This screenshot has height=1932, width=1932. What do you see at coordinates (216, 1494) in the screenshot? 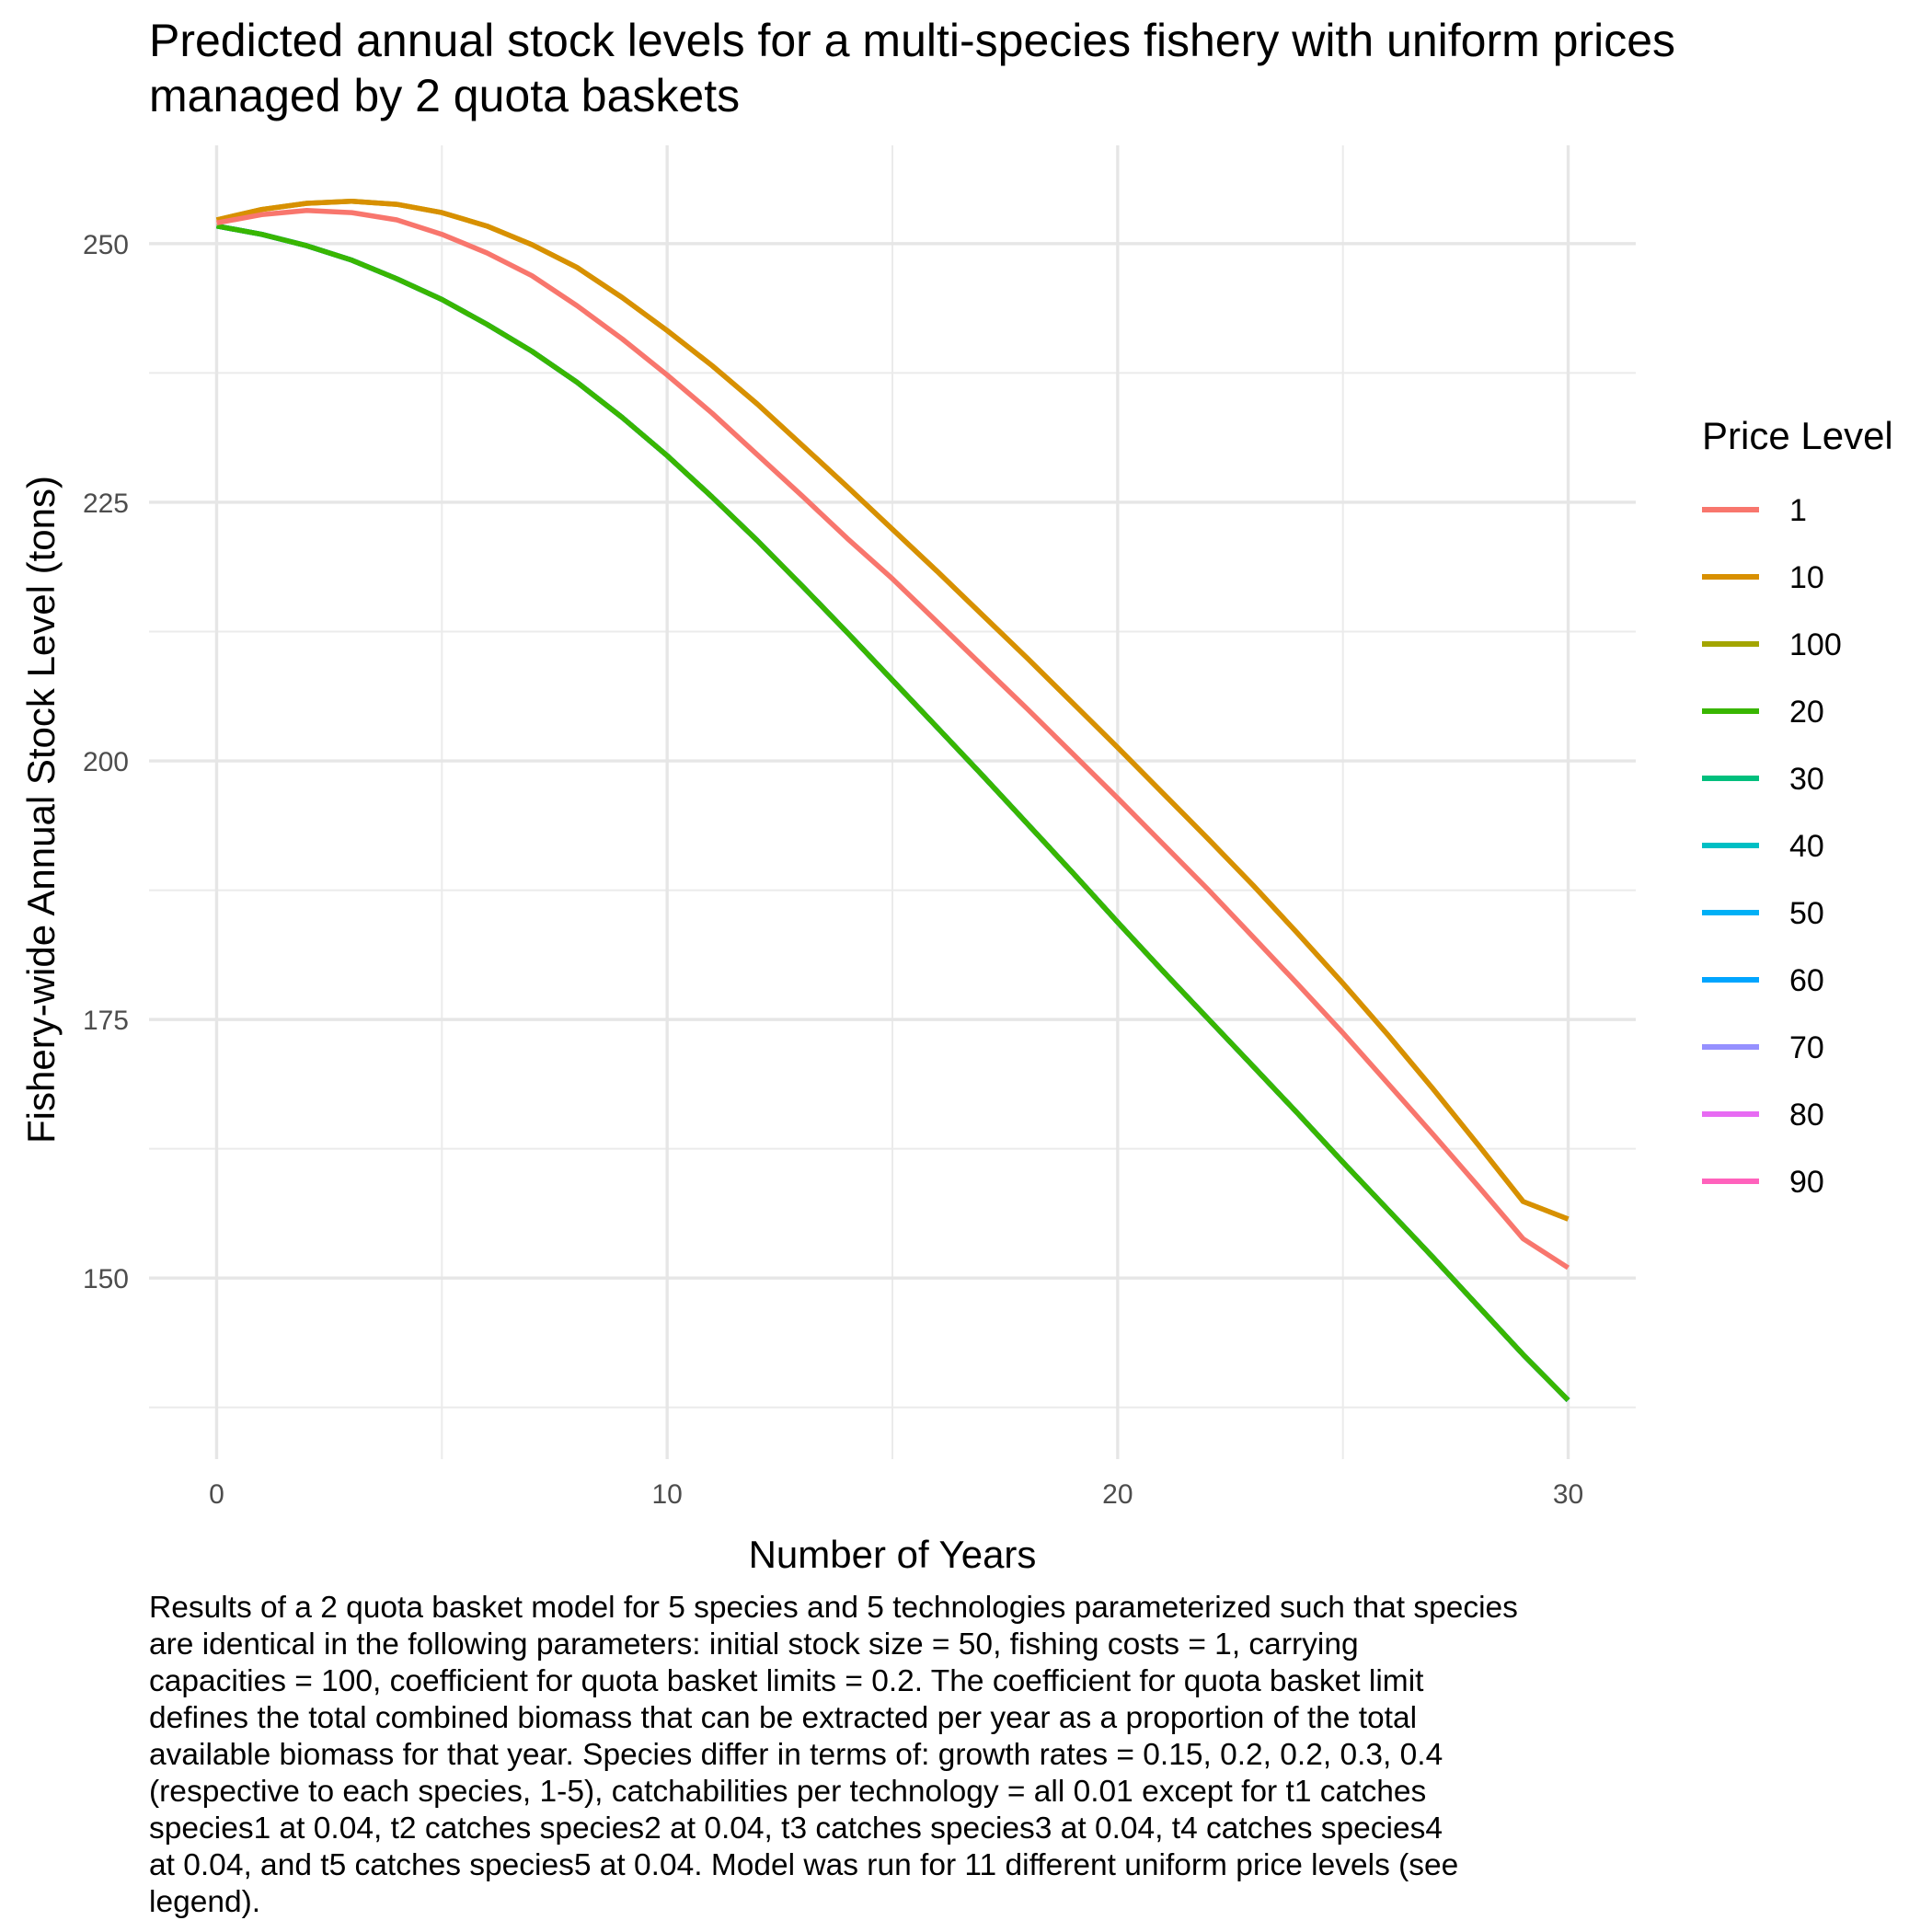
I see `x-tick-label: 0` at bounding box center [216, 1494].